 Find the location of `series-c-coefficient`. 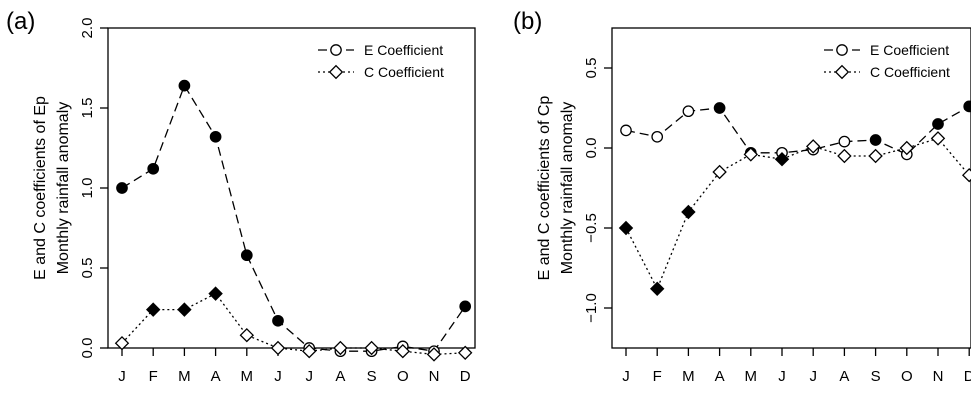

series-c-coefficient is located at coordinates (293, 324).